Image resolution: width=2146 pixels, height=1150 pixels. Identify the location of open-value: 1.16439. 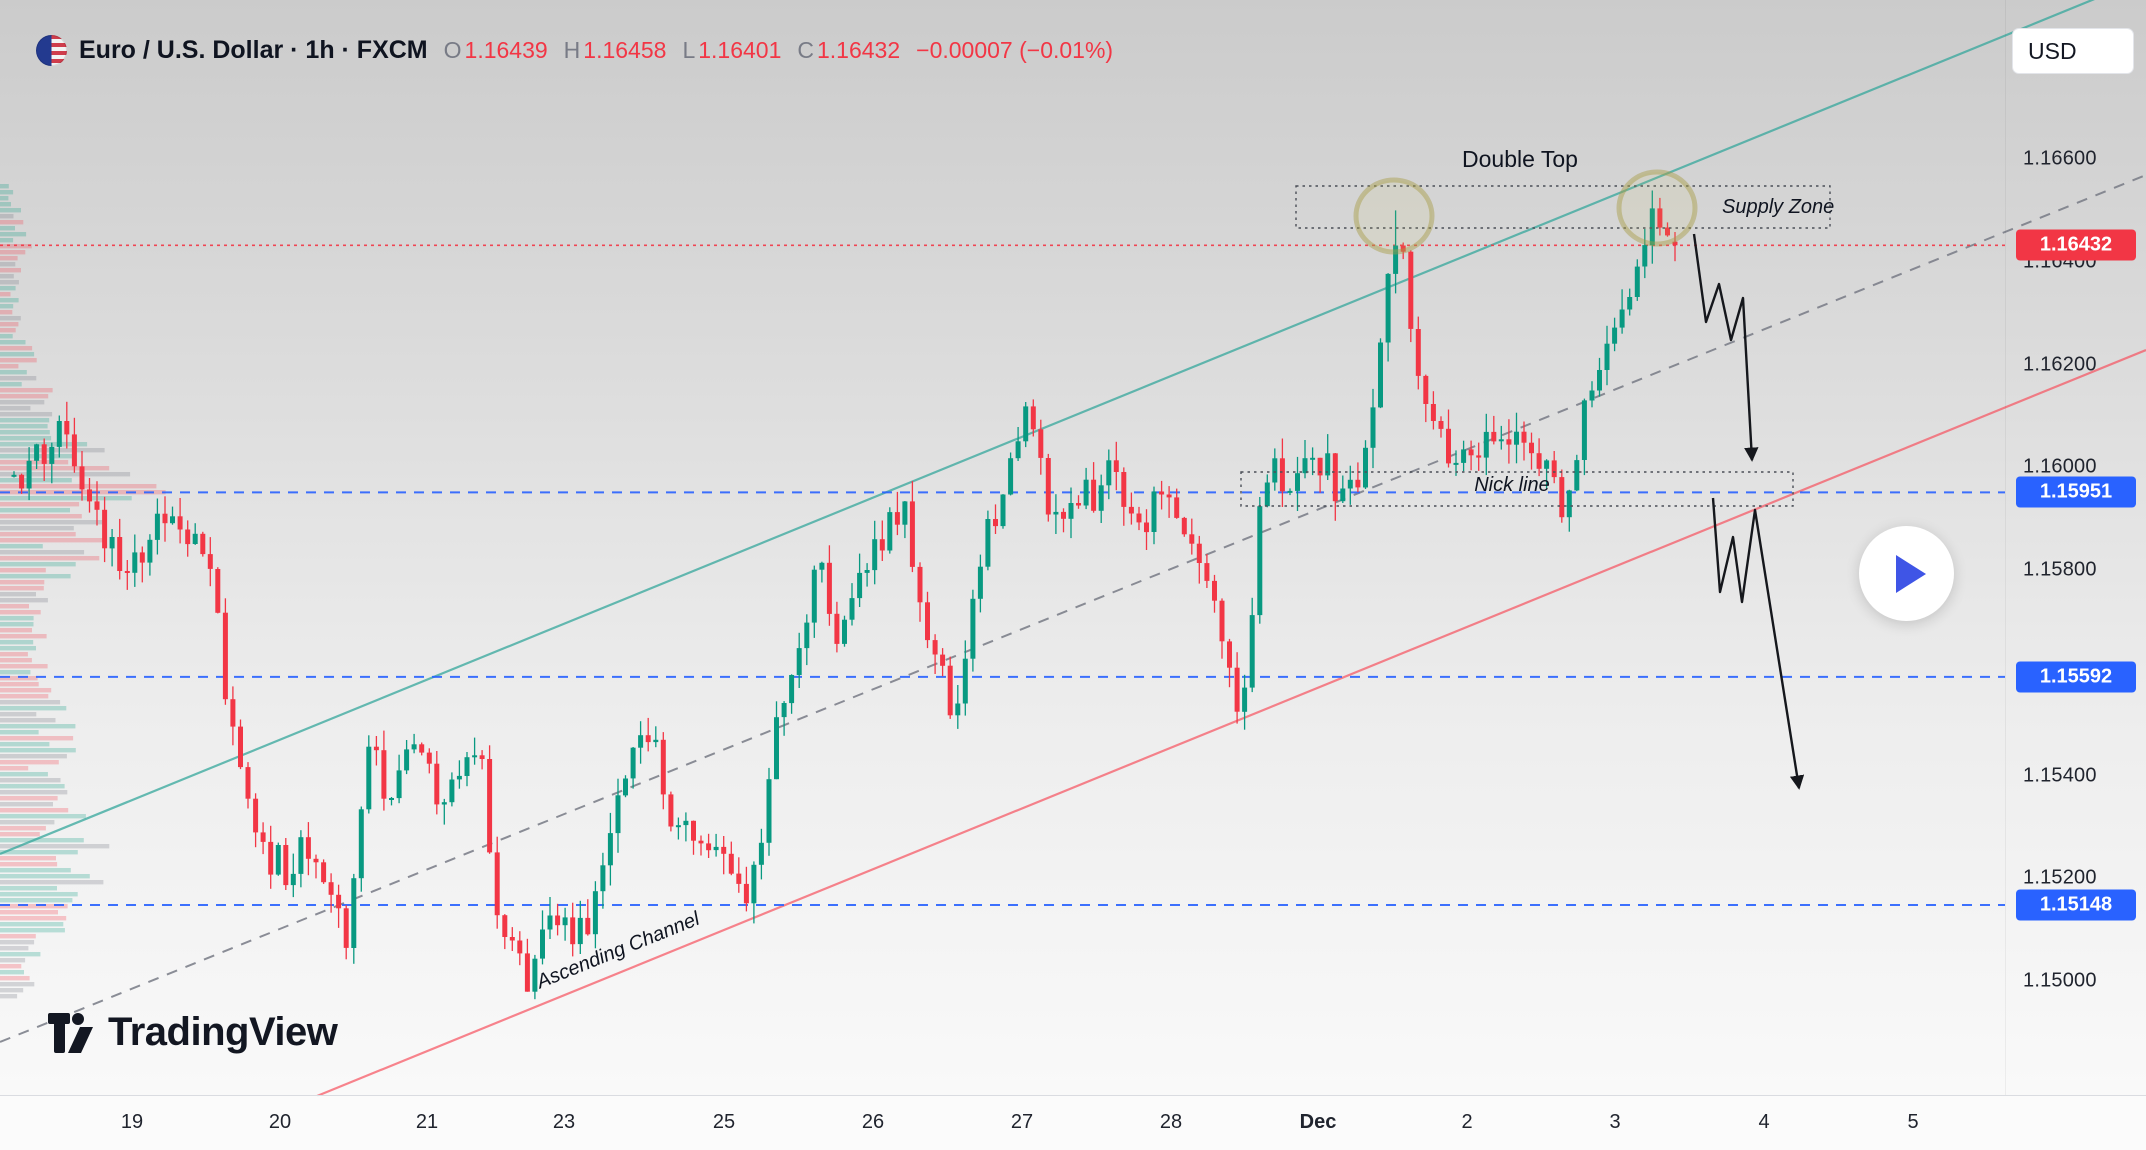
(506, 49).